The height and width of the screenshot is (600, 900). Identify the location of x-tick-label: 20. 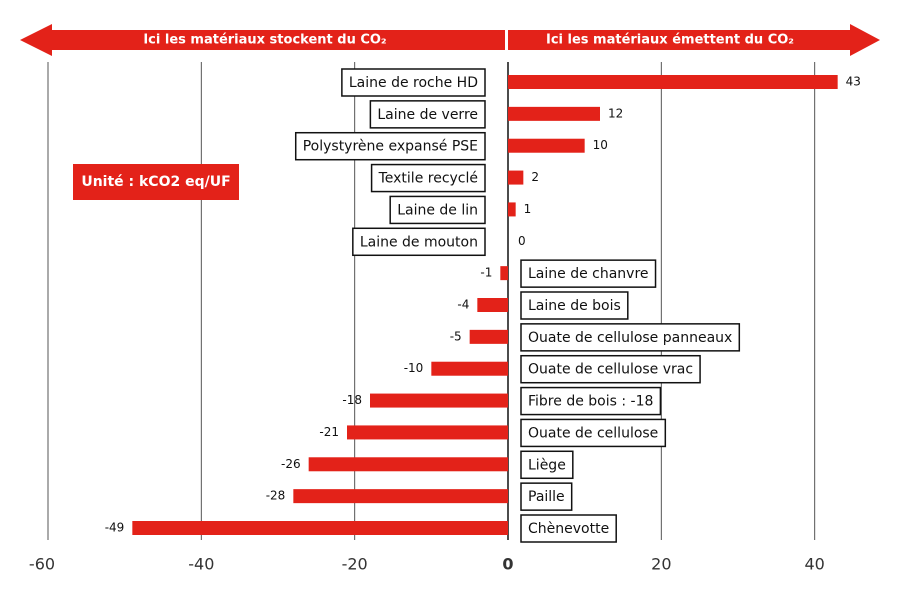
(661, 564).